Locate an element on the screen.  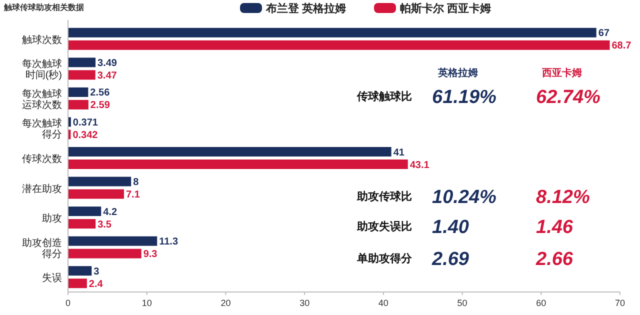
annotation: 传球触球比 is located at coordinates (384, 96).